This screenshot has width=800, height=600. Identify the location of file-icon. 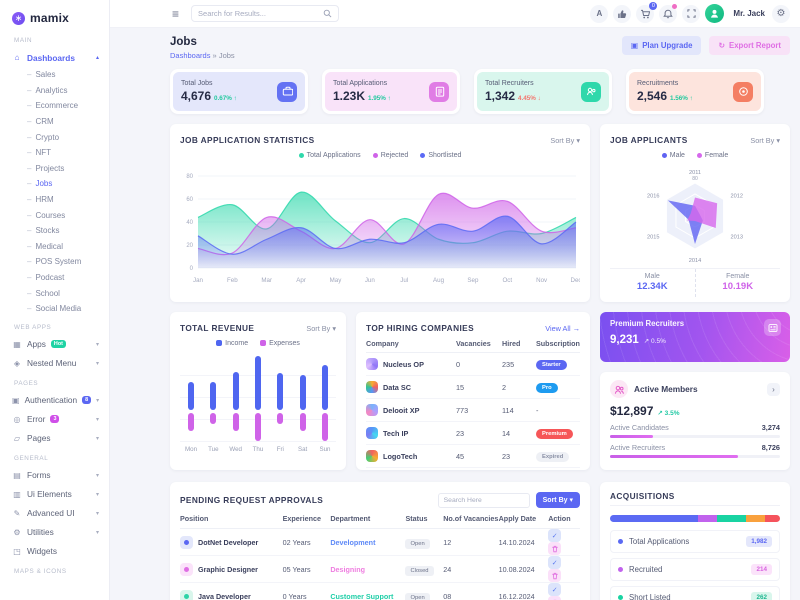
(439, 91).